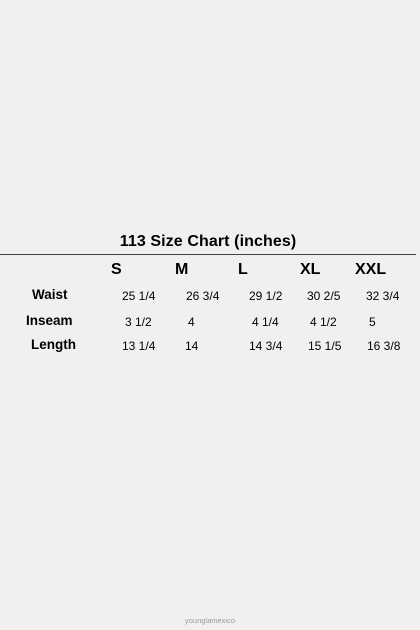 The image size is (420, 630). What do you see at coordinates (50, 294) in the screenshot?
I see `row-label-waist: Waist` at bounding box center [50, 294].